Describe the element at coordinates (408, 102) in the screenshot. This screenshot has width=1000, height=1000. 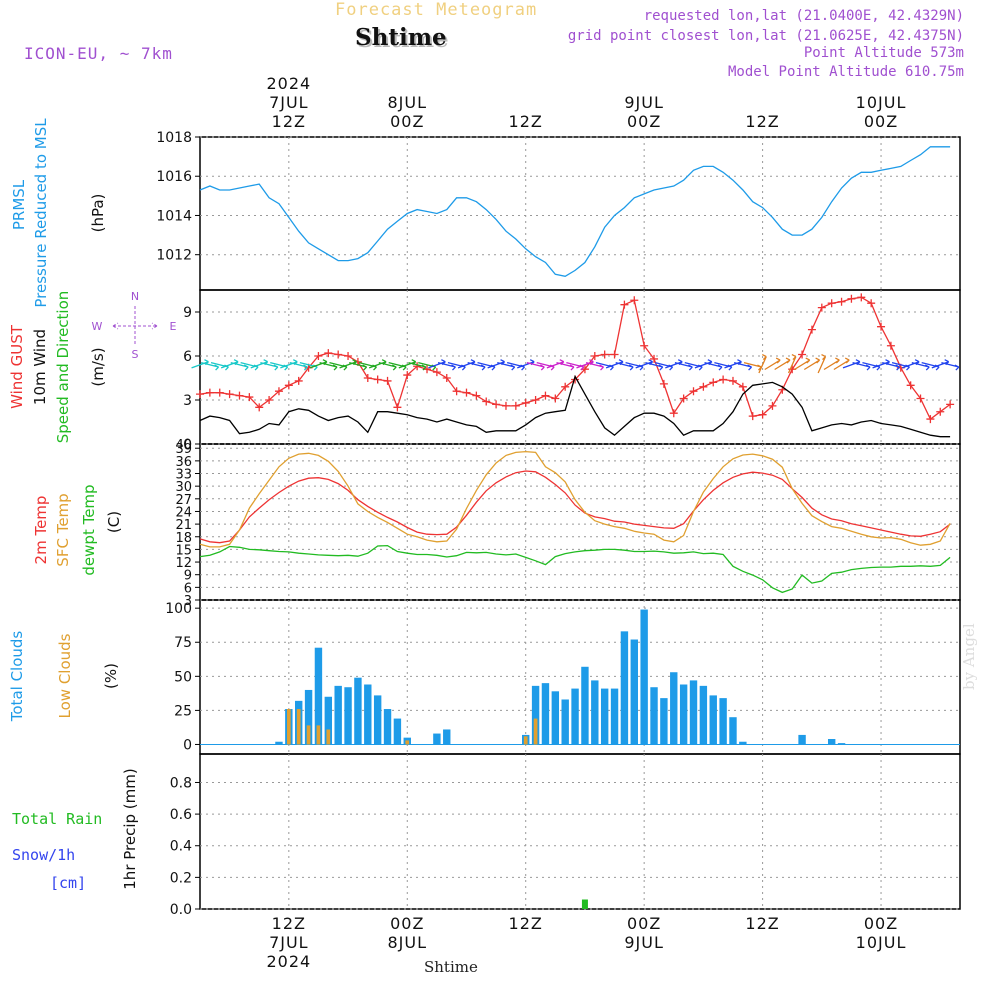
I see `time-label-top: 8JUL` at that location.